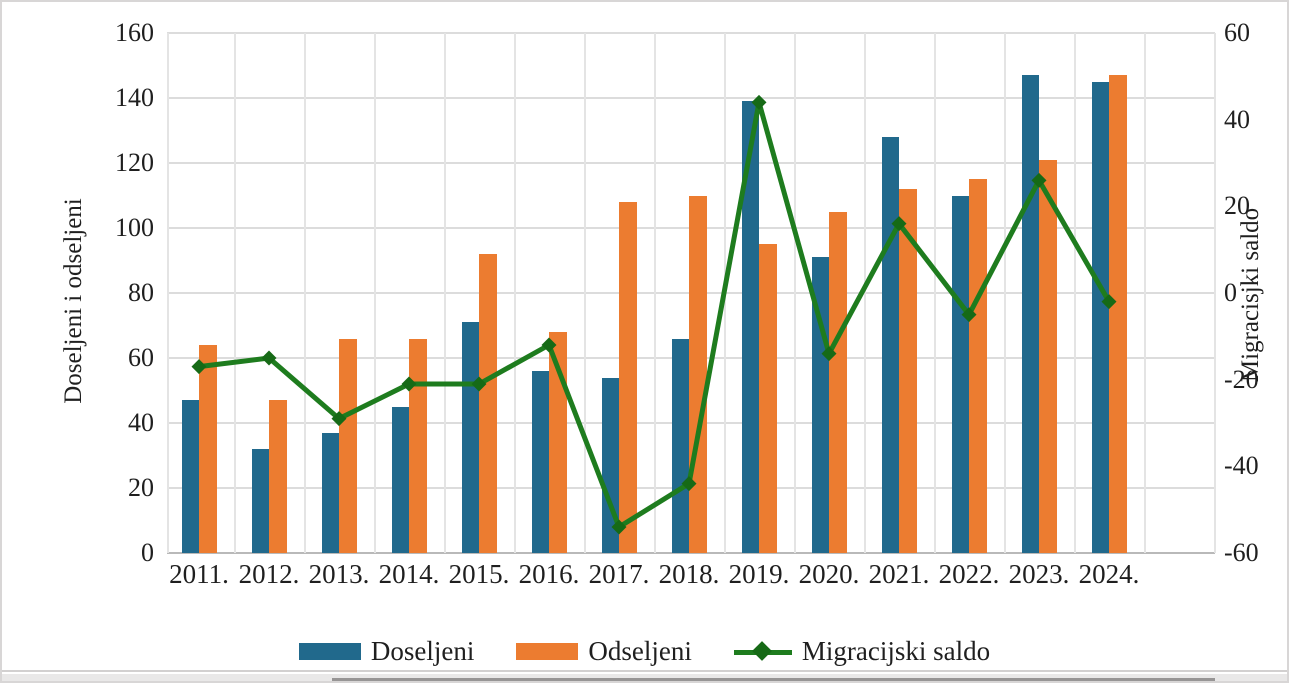  I want to click on legend-label: Odseljeni, so click(640, 651).